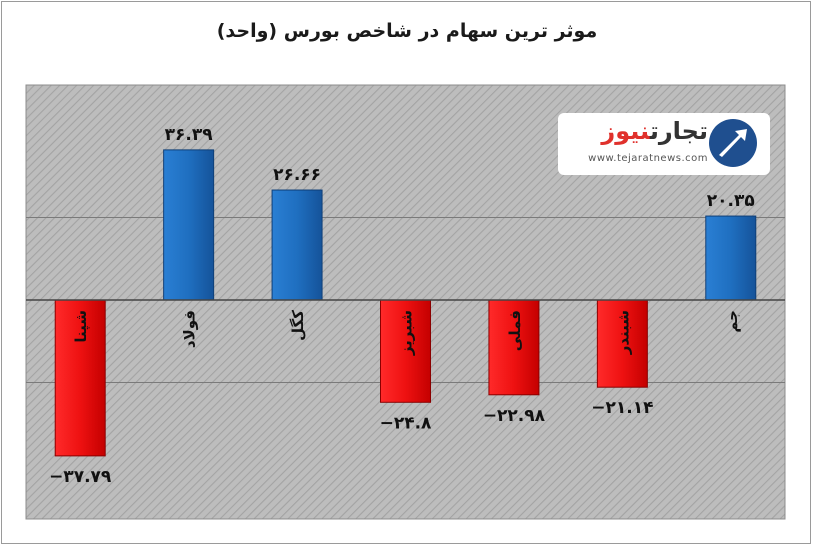 The image size is (814, 547). I want to click on logo-arrow-icon, so click(733, 143).